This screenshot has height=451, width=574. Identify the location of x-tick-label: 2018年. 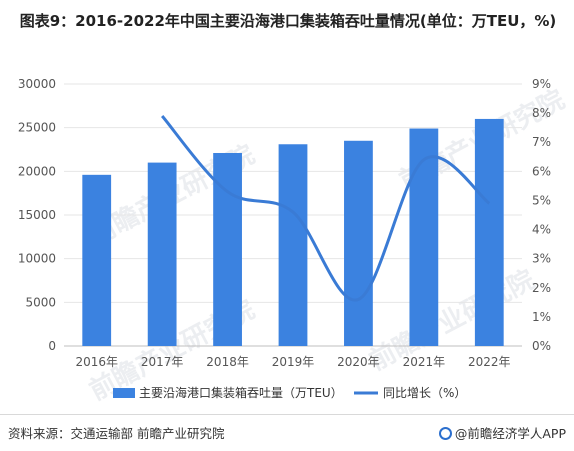
(227, 362).